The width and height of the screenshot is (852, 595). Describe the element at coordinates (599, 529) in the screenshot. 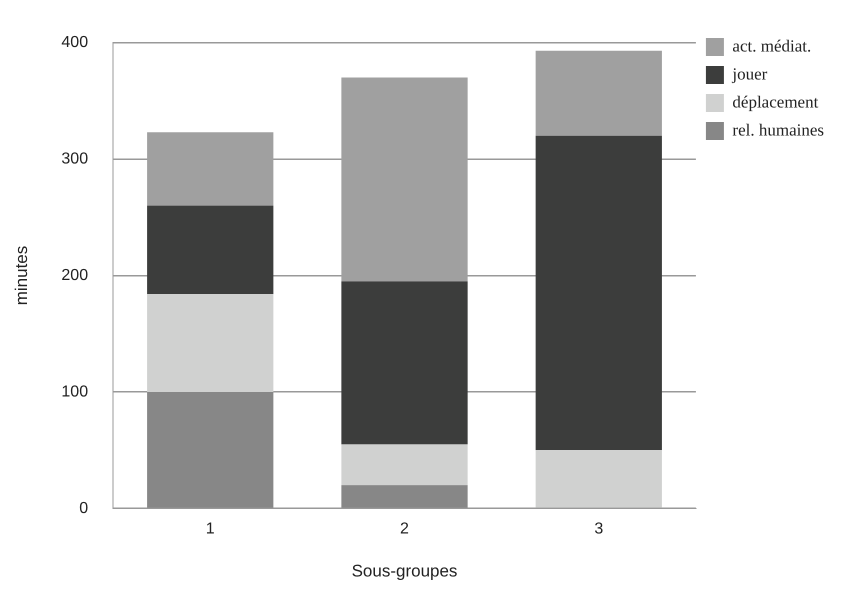

I see `x-tick-label: 3` at that location.